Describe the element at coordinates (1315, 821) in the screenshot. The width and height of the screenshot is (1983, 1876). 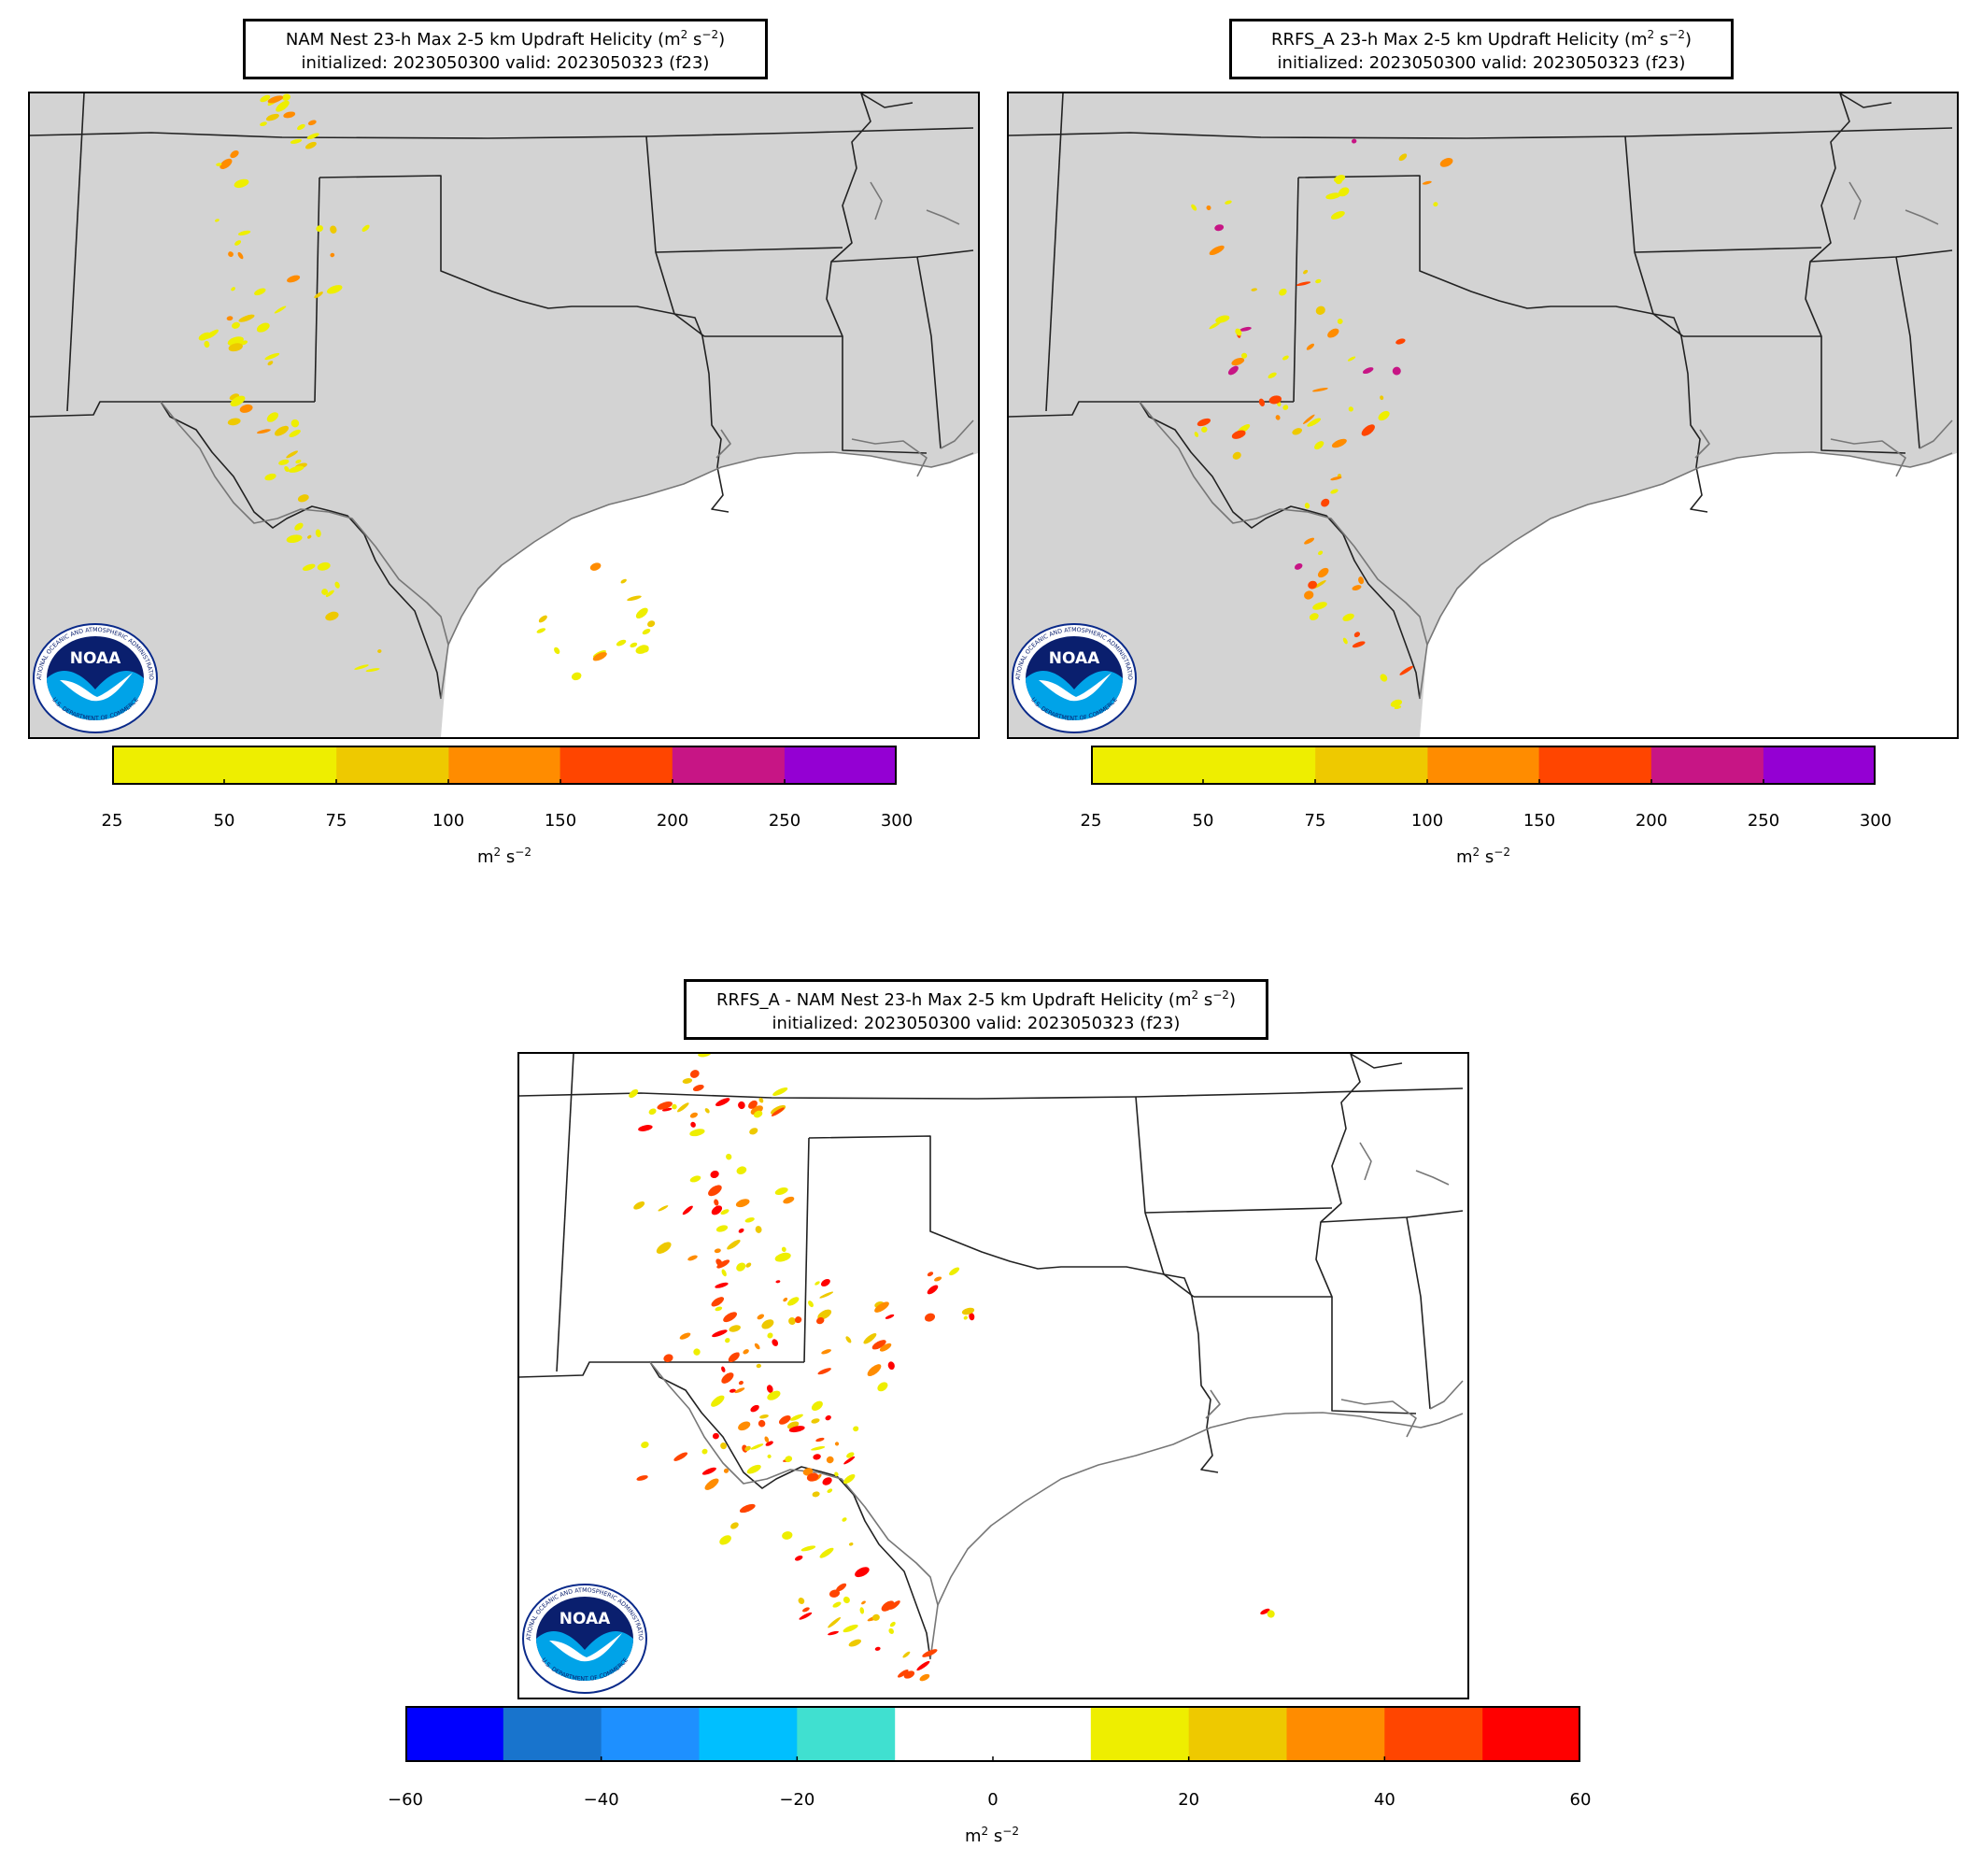
I see `colorbar-tick-label: 75` at that location.